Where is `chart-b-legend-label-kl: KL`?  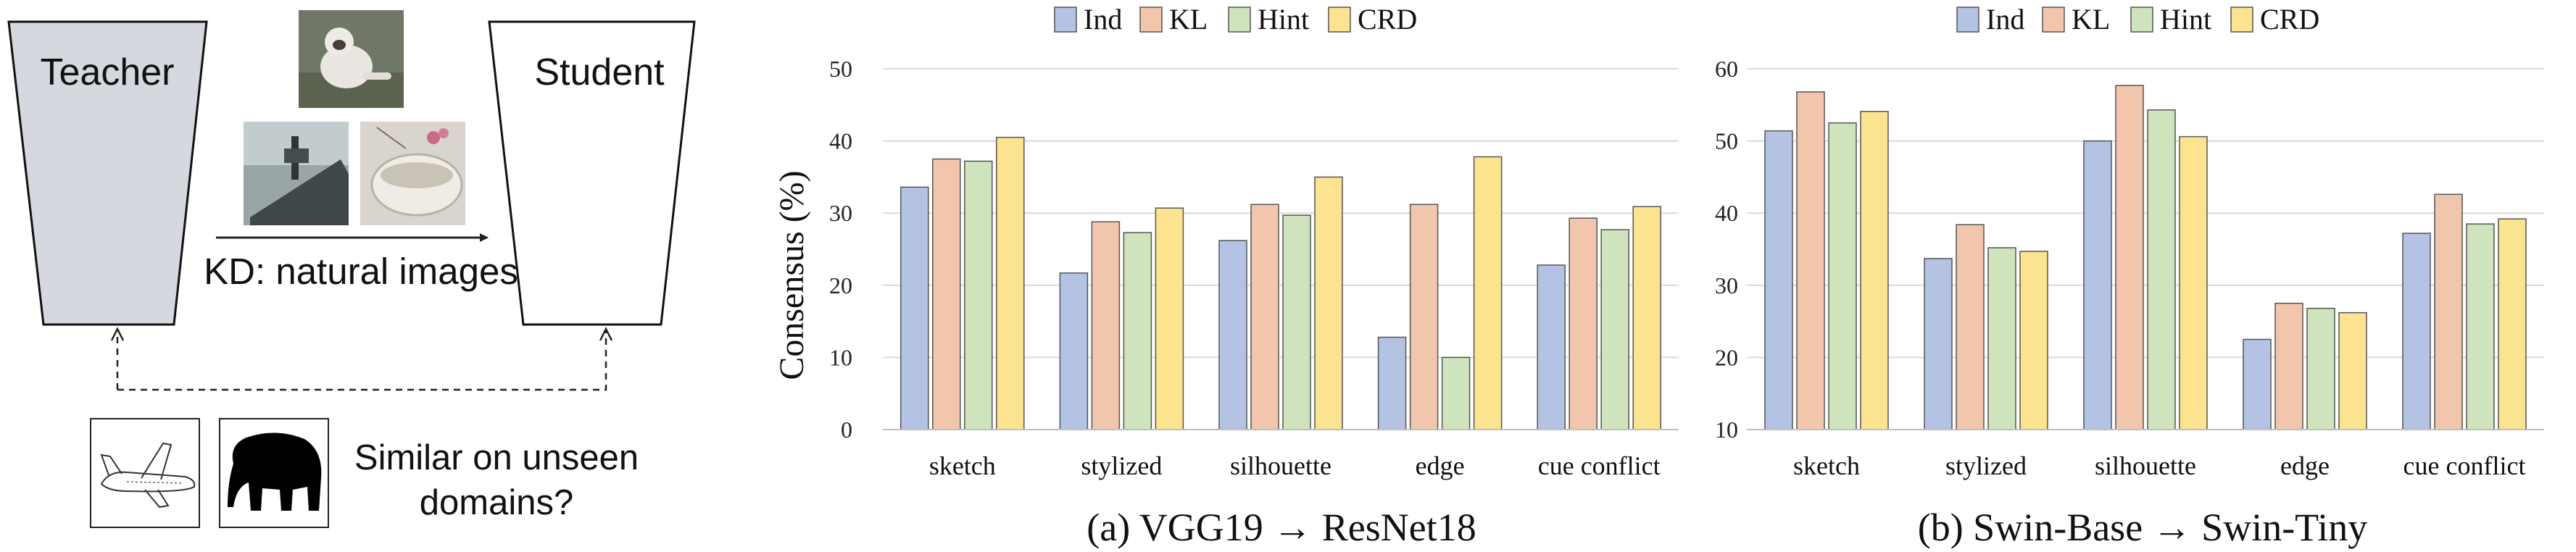 chart-b-legend-label-kl: KL is located at coordinates (2091, 19).